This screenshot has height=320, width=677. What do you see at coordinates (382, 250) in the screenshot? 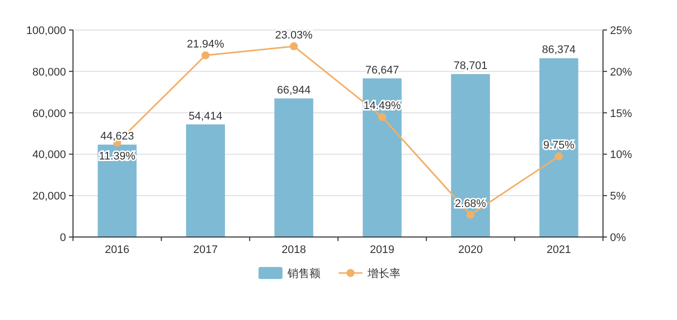
I see `x-tick-label: 2019` at bounding box center [382, 250].